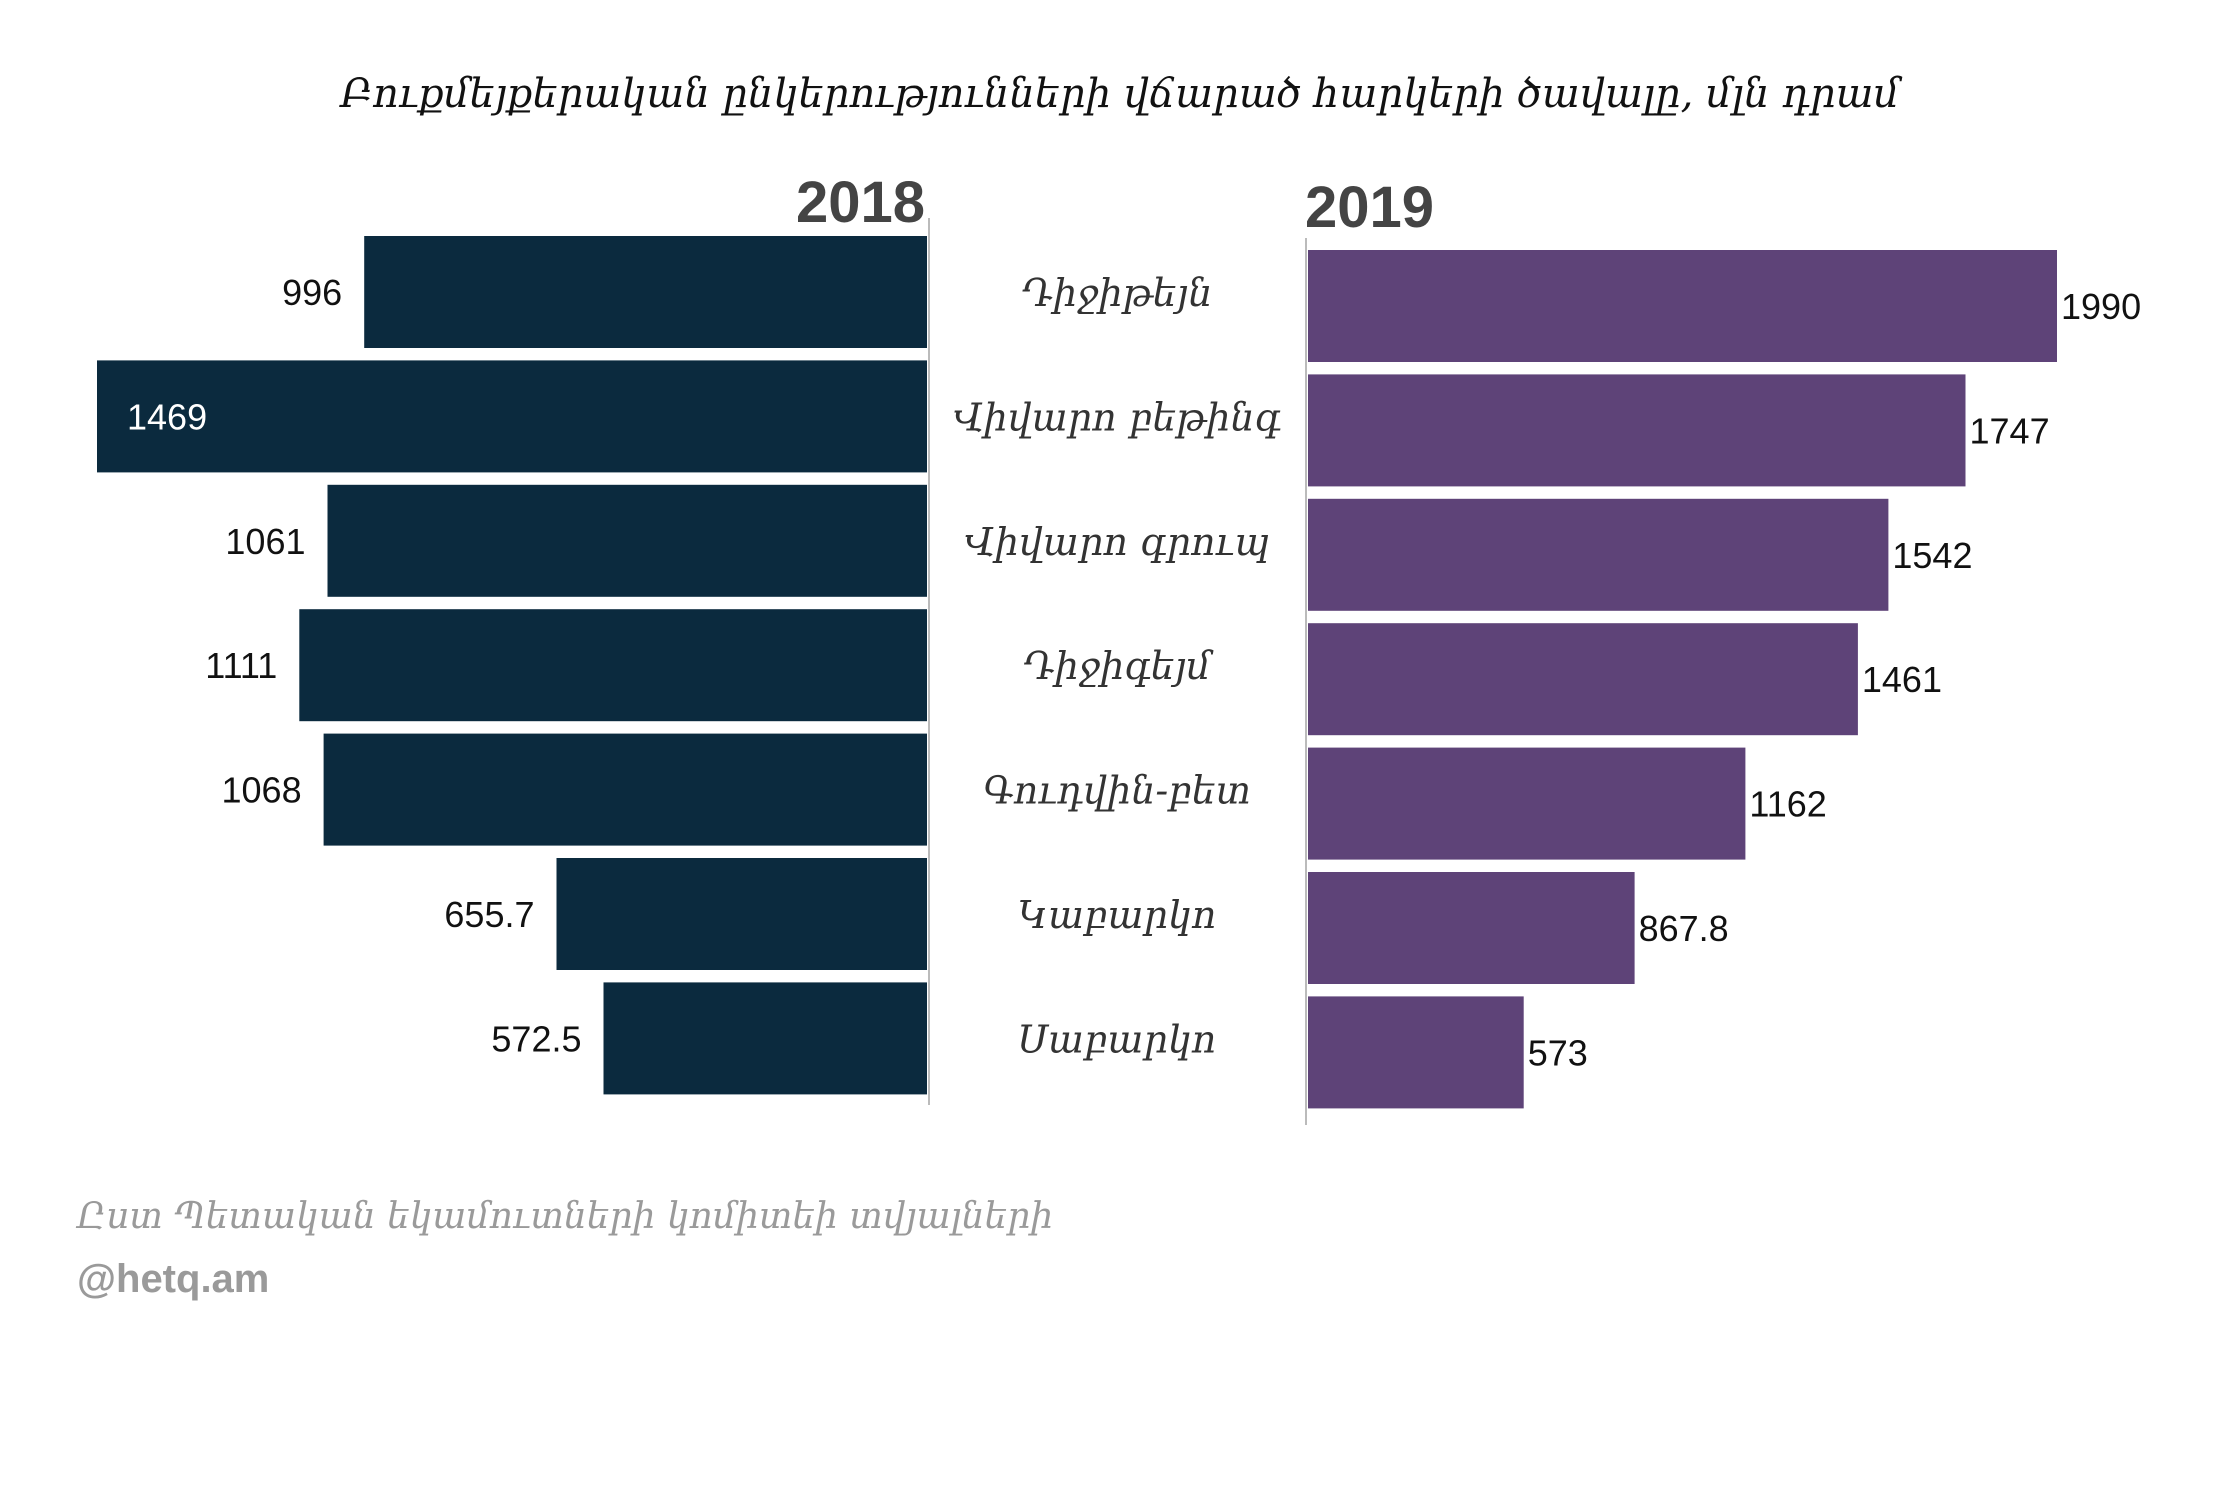 The width and height of the screenshot is (2240, 1490). I want to click on value-label-2019-1: 1747, so click(2010, 430).